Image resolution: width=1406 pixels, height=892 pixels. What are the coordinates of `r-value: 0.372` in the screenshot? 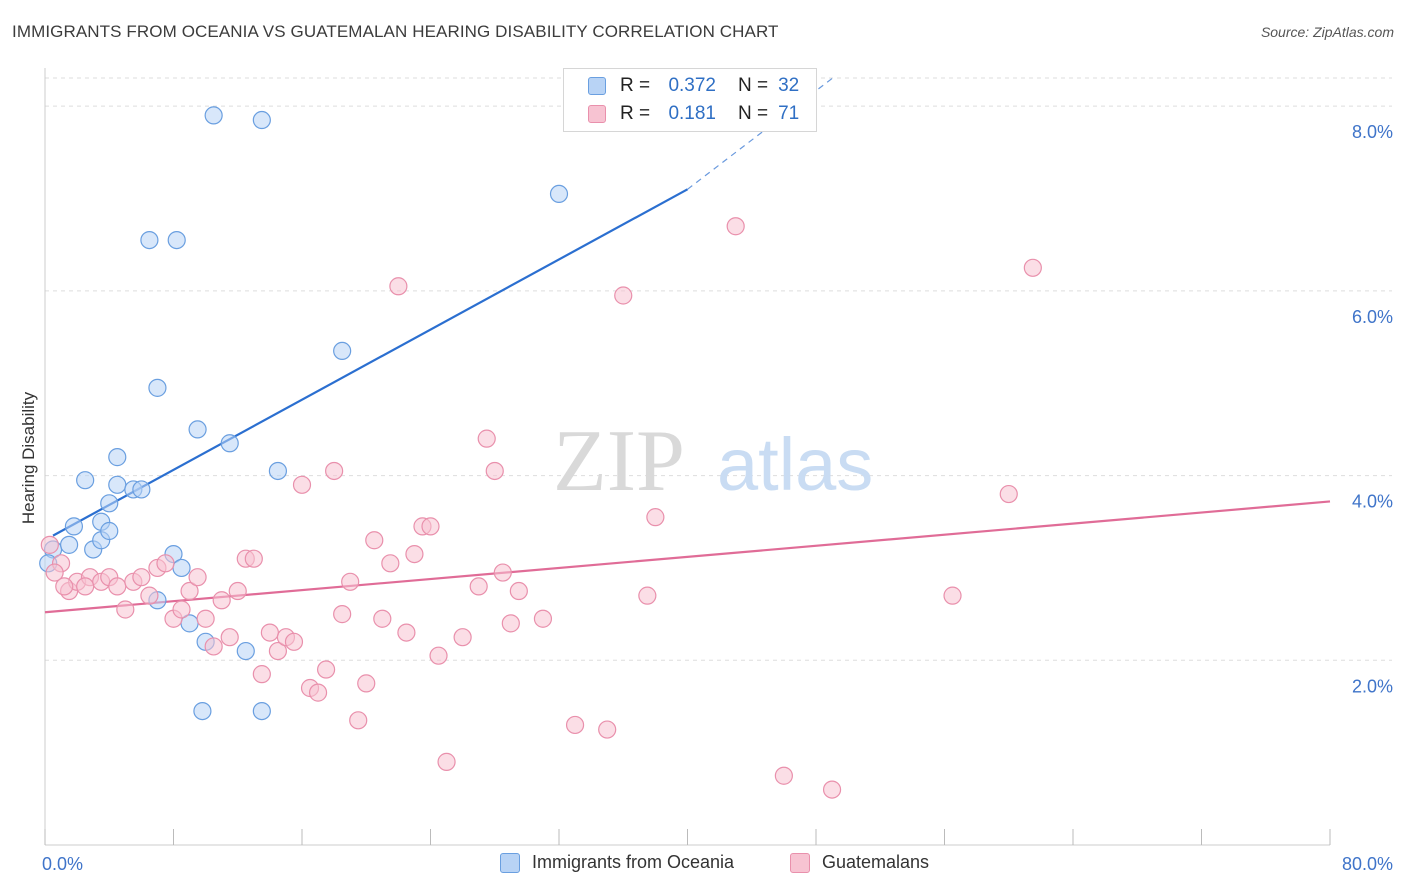 It's located at (692, 85).